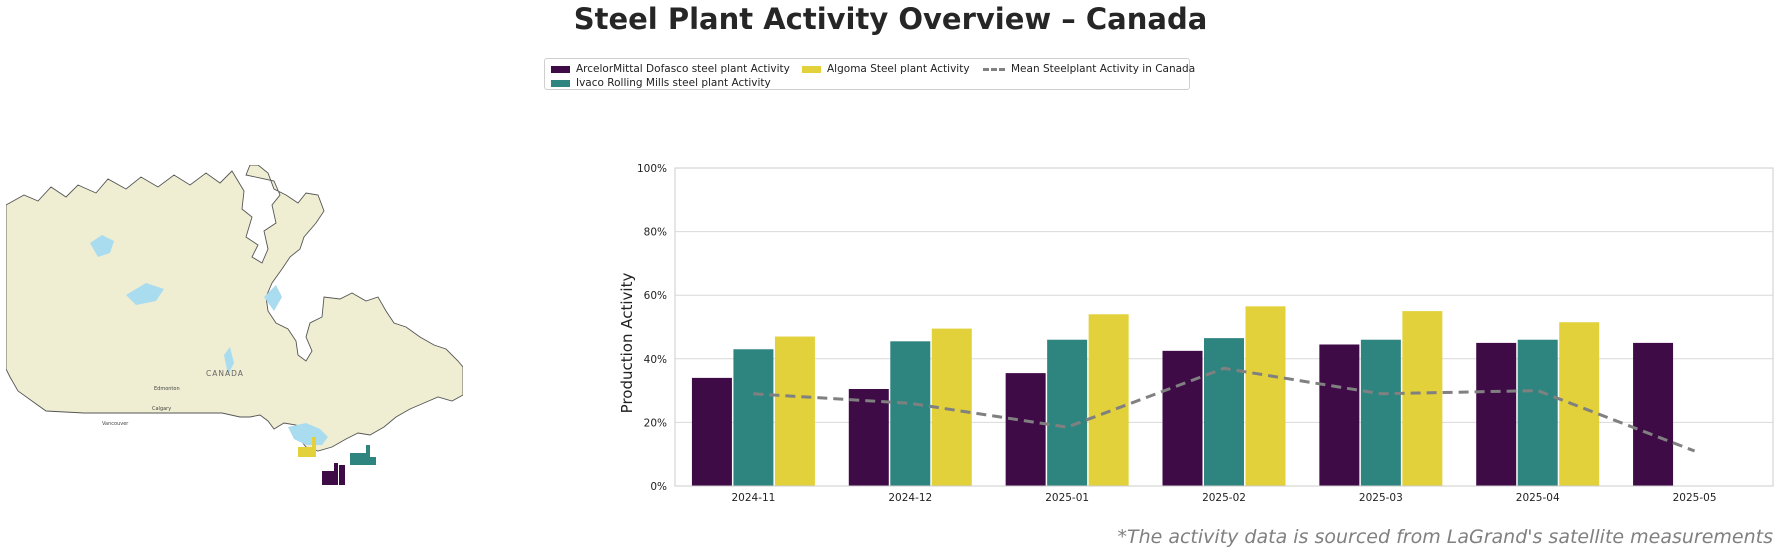 The image size is (1781, 558). I want to click on legend-label-mean: Mean Steelplant Activity in Canada, so click(1103, 69).